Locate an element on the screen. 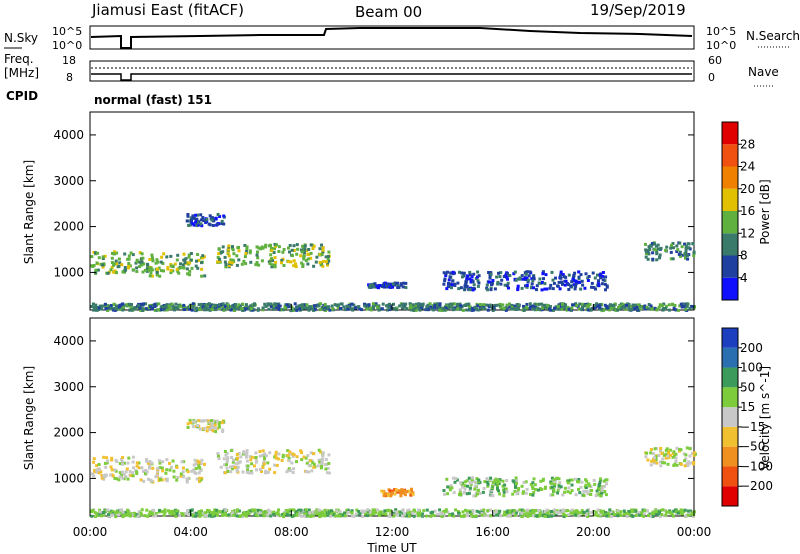 The image size is (800, 554). xaxis-label: Time UT is located at coordinates (391, 547).